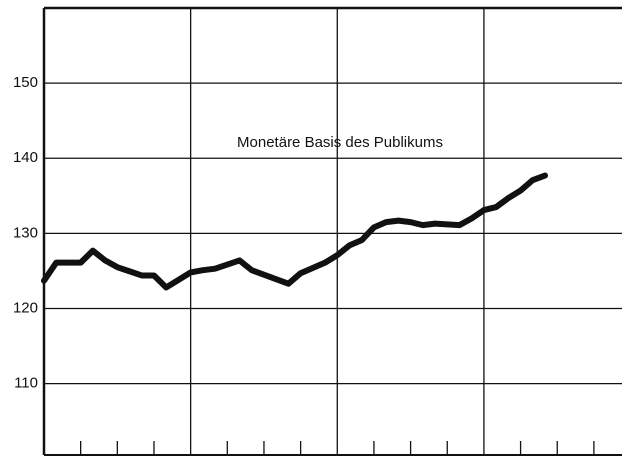 The image size is (622, 459). I want to click on y-tick-label: 130, so click(25, 232).